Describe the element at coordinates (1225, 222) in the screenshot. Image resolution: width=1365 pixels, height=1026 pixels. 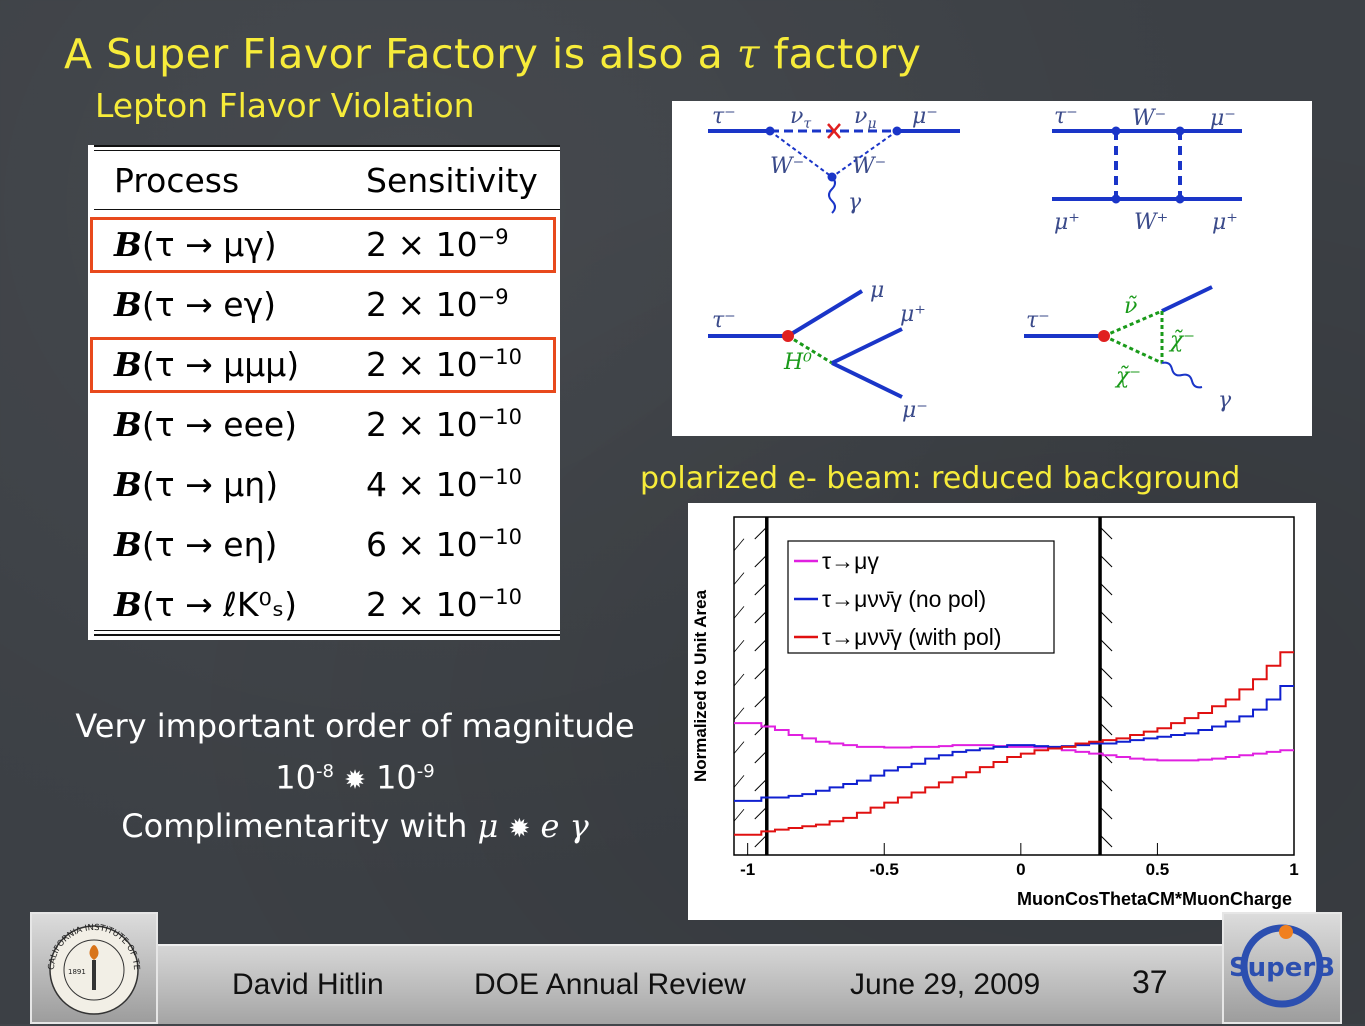
I see `d2-mu-plus2-label: μ⁺` at that location.